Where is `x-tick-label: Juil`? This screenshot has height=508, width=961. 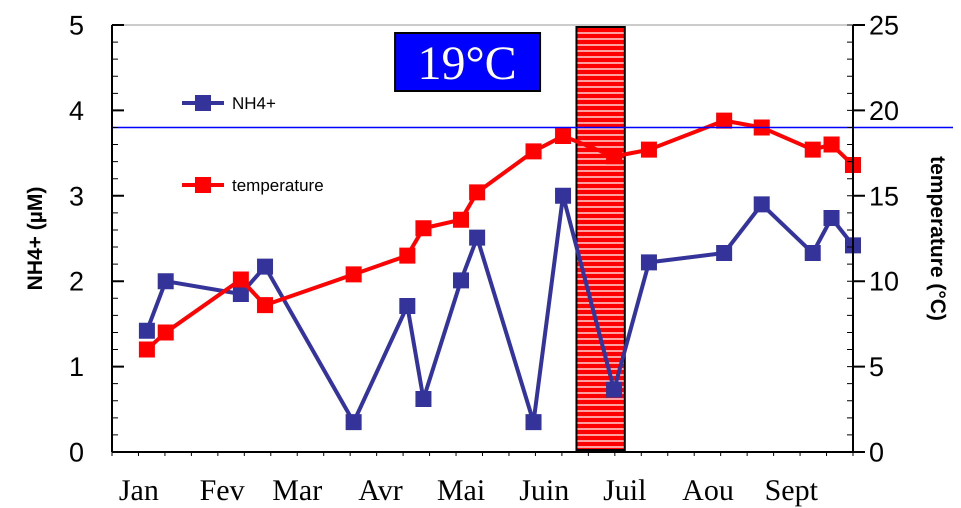 x-tick-label: Juil is located at coordinates (624, 490).